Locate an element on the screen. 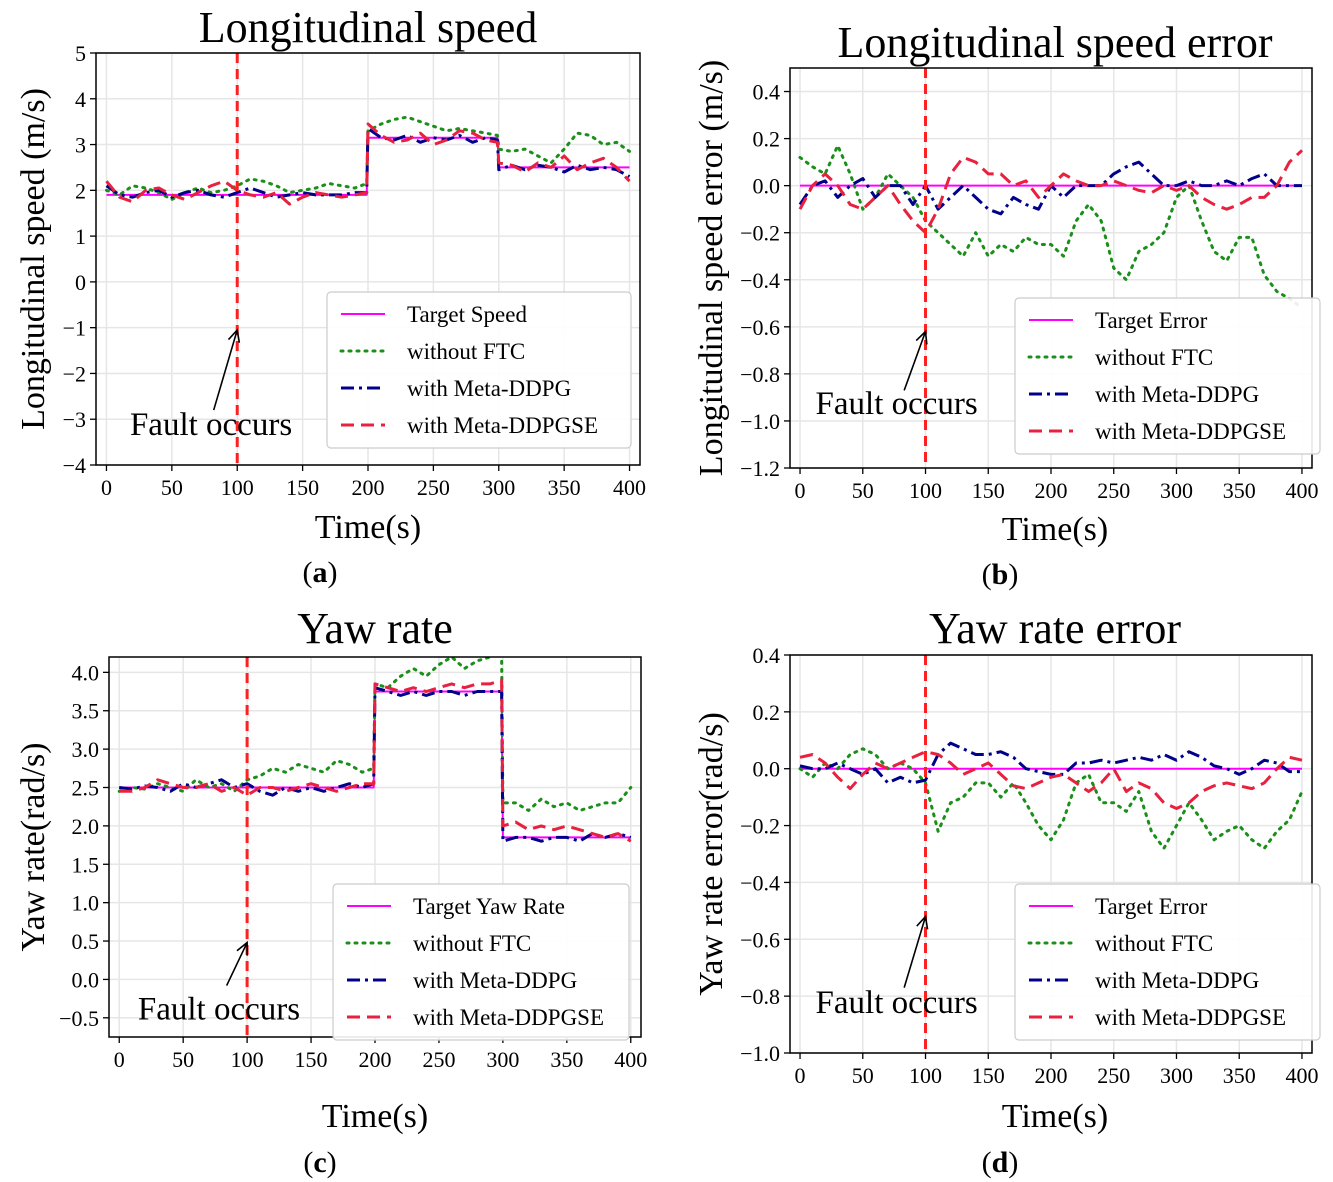 This screenshot has width=1333, height=1182. x-tick-label: 250 is located at coordinates (433, 487).